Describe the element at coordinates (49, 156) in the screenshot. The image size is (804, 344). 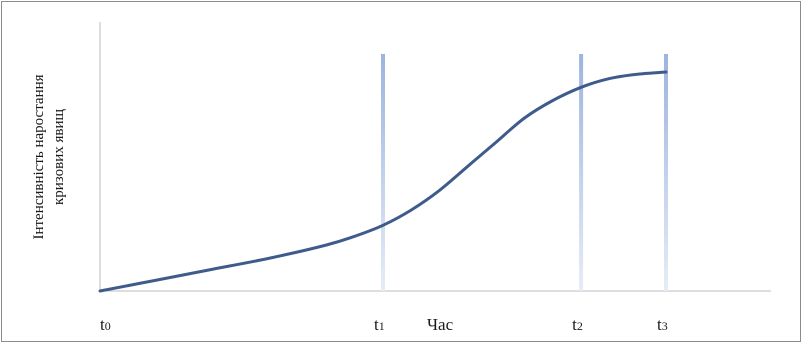
I see `y-axis-label: Інтенсивність наростання кризових явищ` at that location.